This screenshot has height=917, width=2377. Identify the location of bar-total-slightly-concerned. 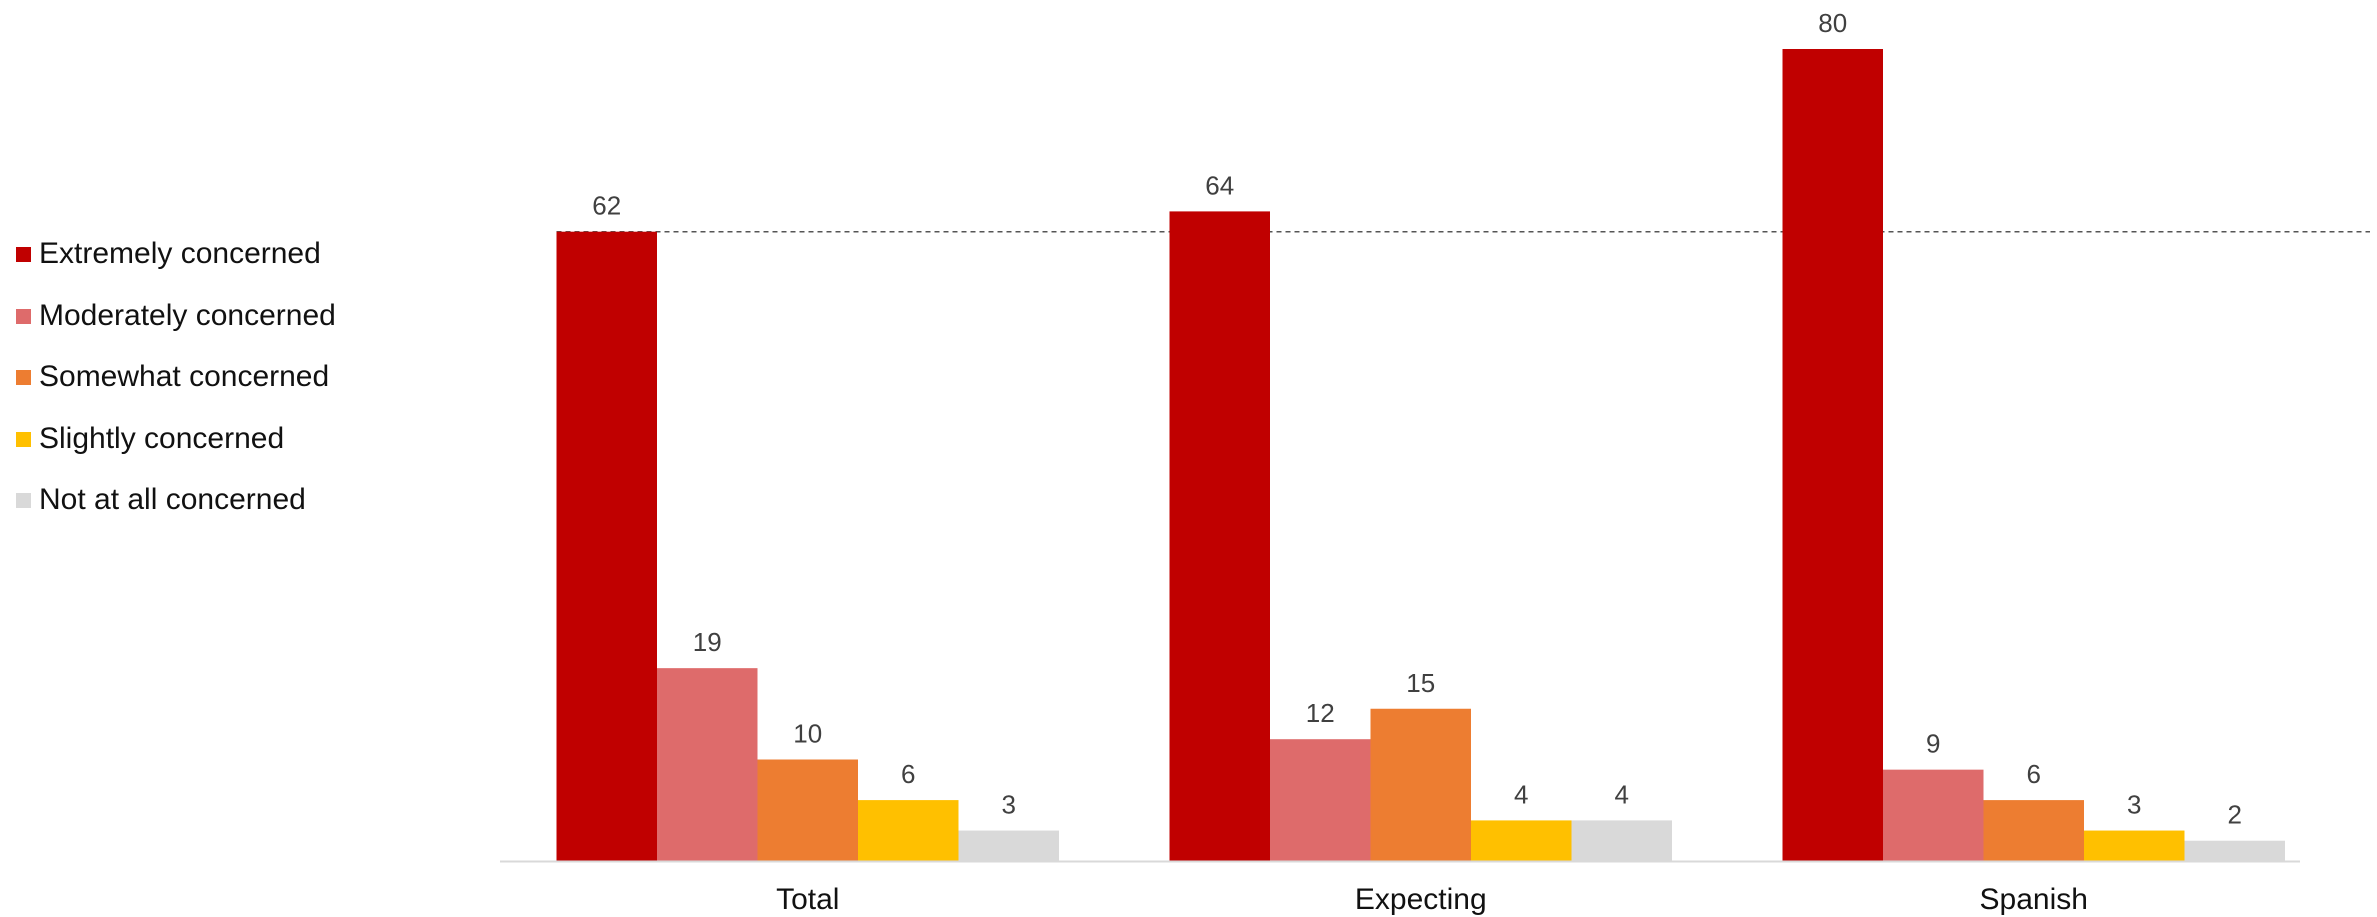
(908, 830).